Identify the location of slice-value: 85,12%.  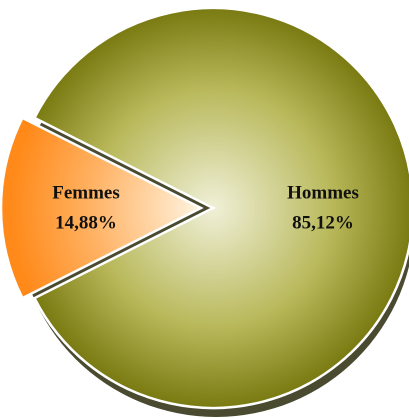
(323, 222).